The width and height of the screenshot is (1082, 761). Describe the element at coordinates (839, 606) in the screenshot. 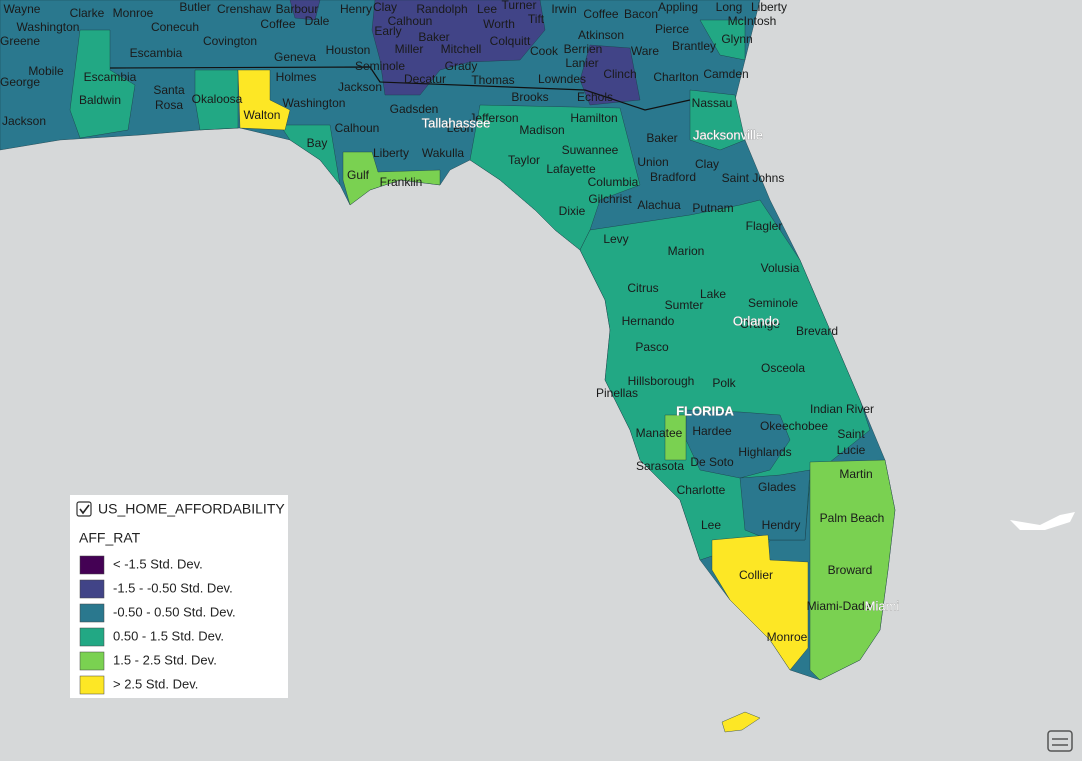

I see `county-label: Miami-Dade` at that location.